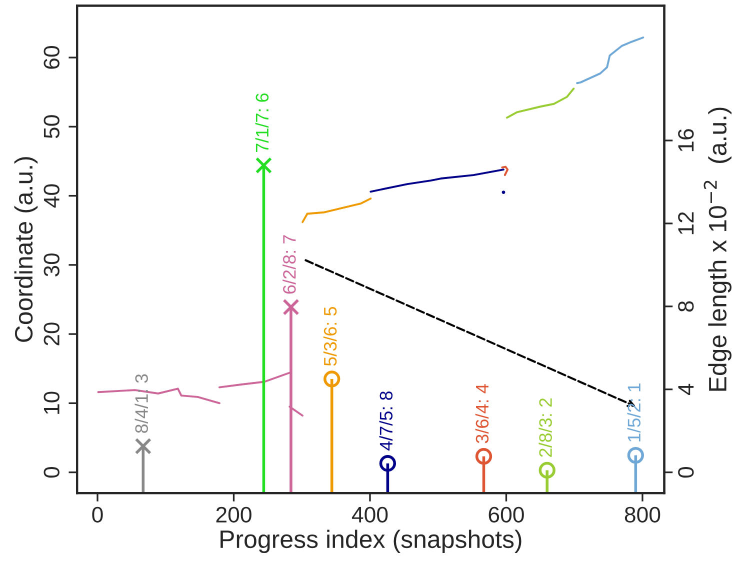  I want to click on text: 6/2/8: 7, so click(289, 264).